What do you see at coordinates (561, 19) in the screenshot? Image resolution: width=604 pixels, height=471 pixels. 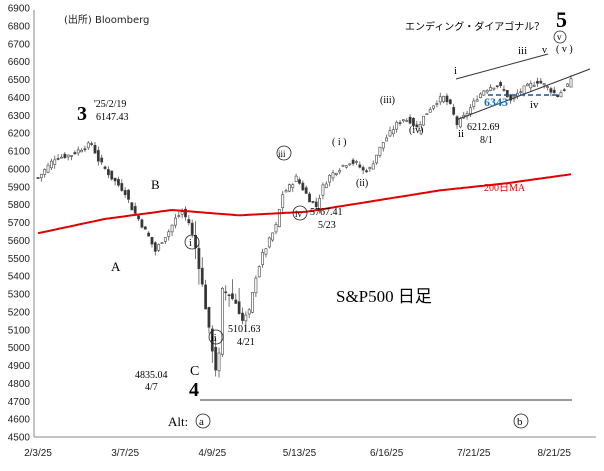 I see `wave-5-label: 5` at bounding box center [561, 19].